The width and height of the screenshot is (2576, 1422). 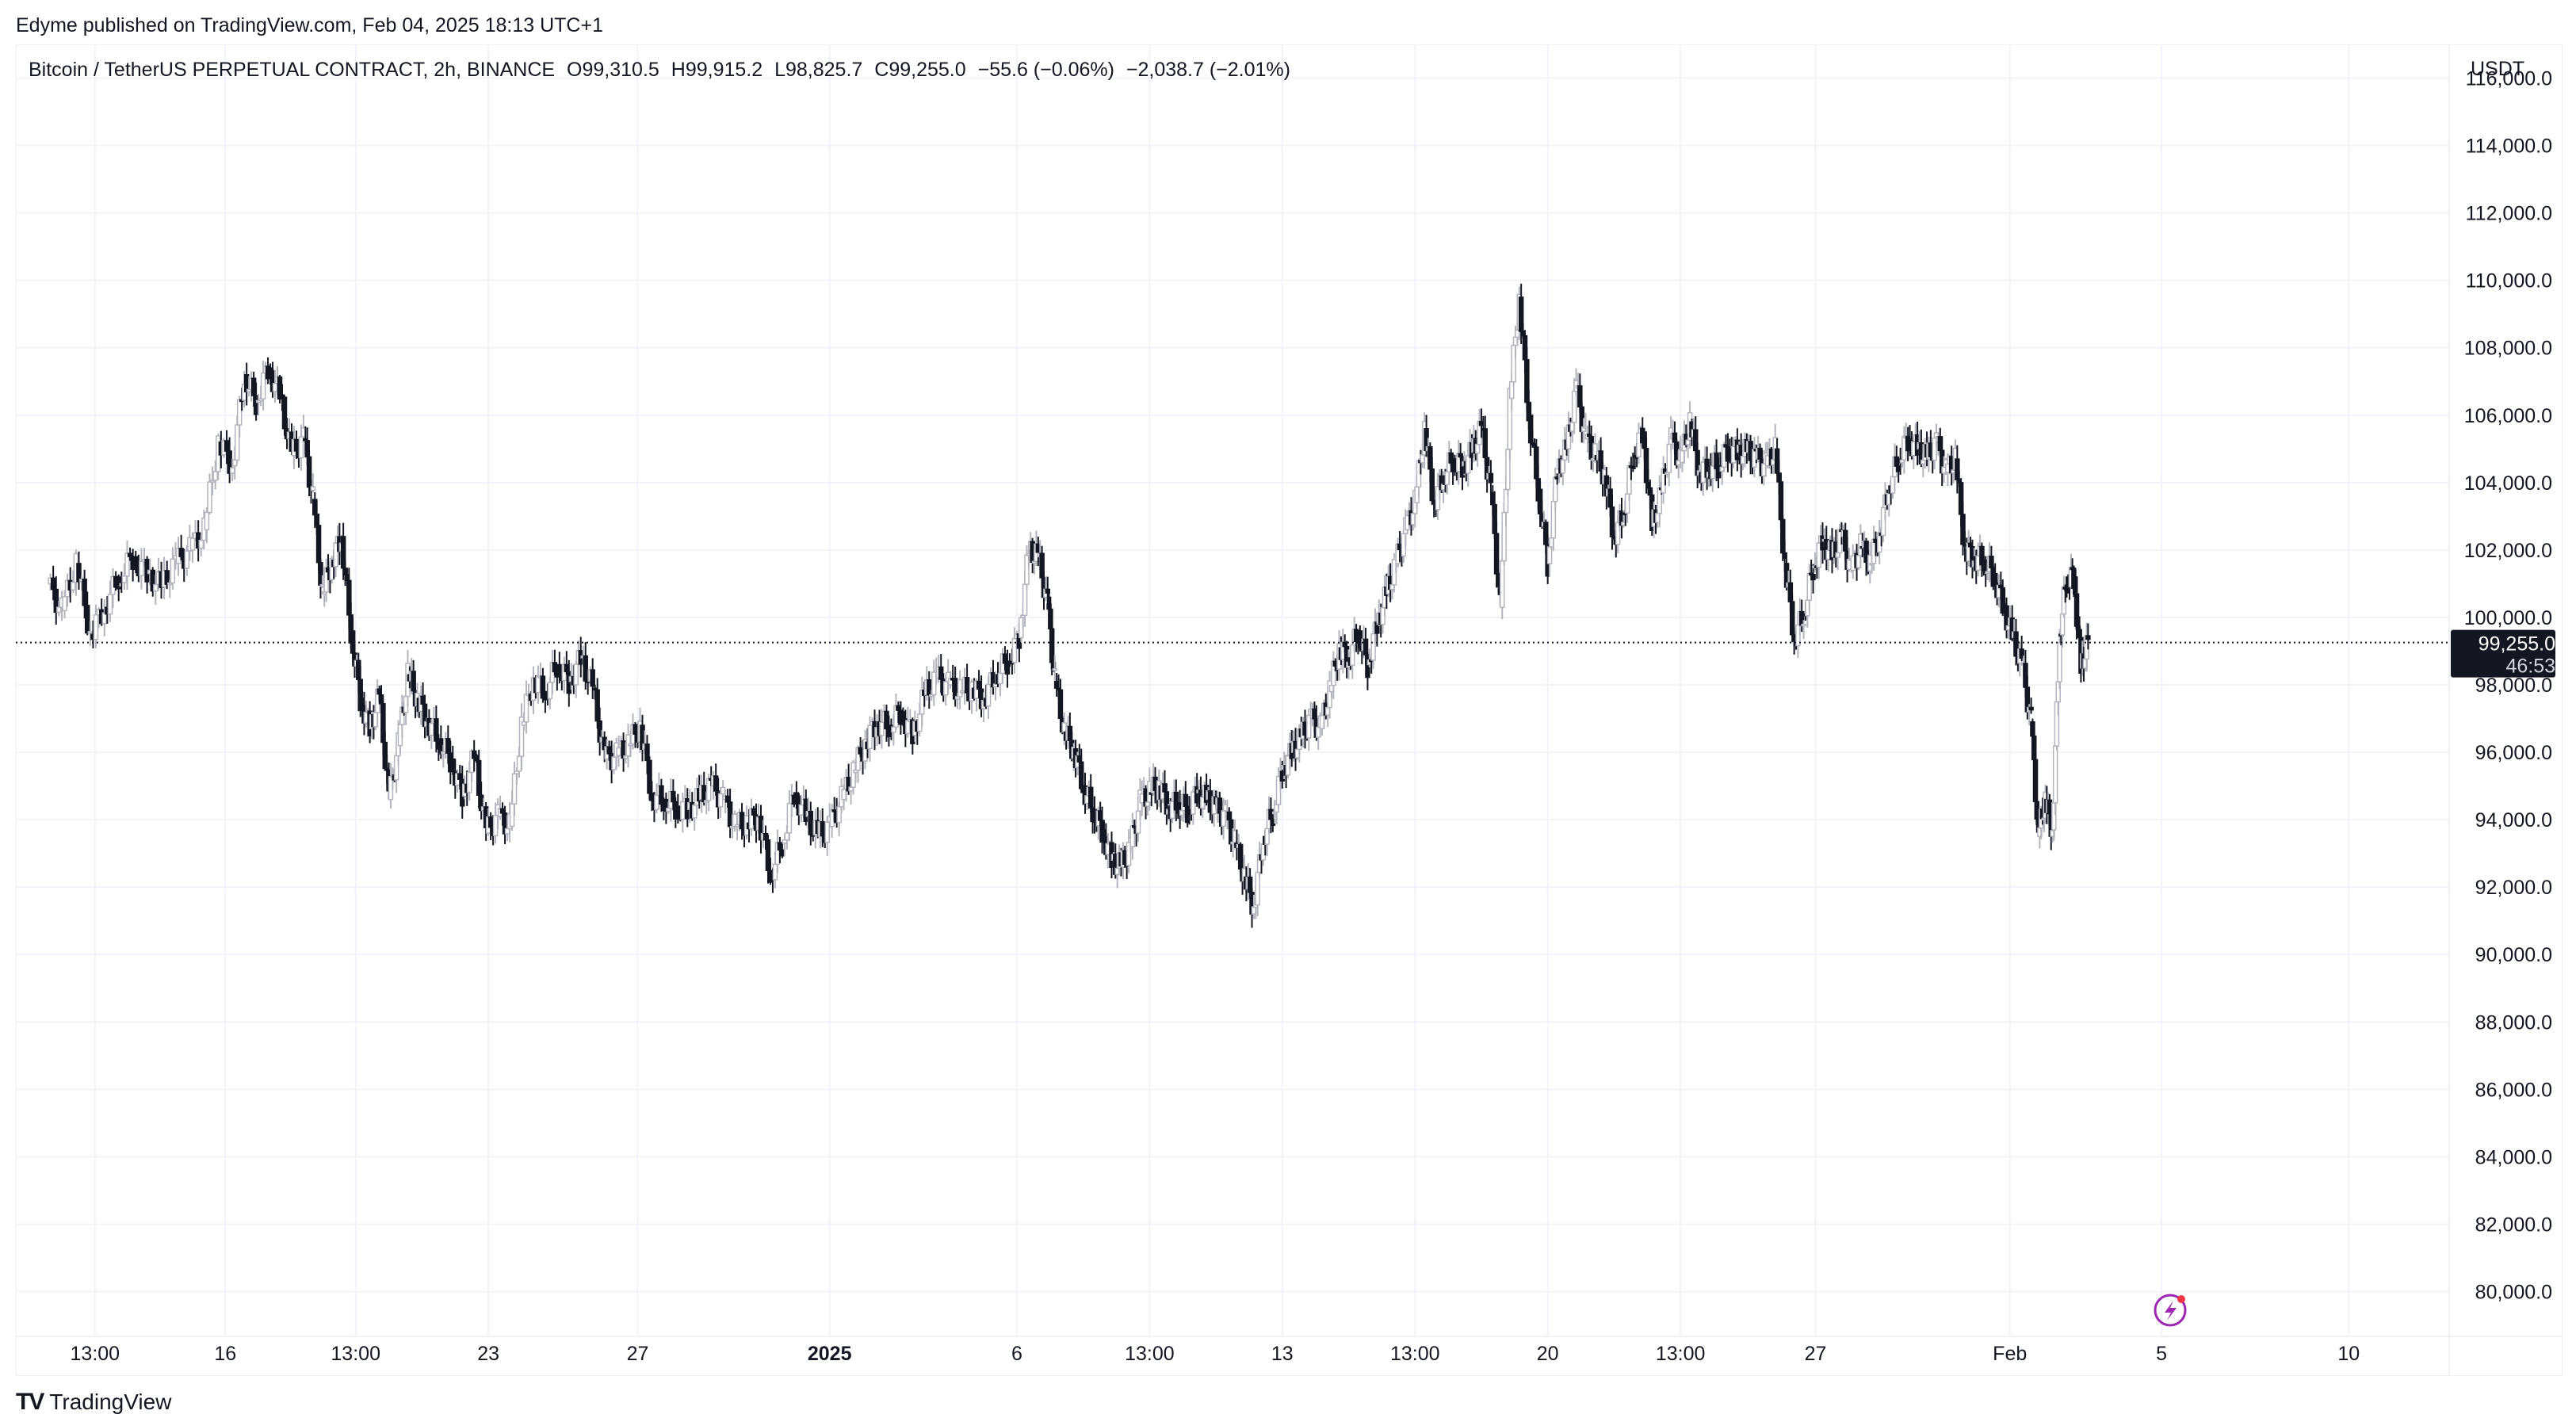 I want to click on y-tick-label: 102,000.0, so click(x=2508, y=551).